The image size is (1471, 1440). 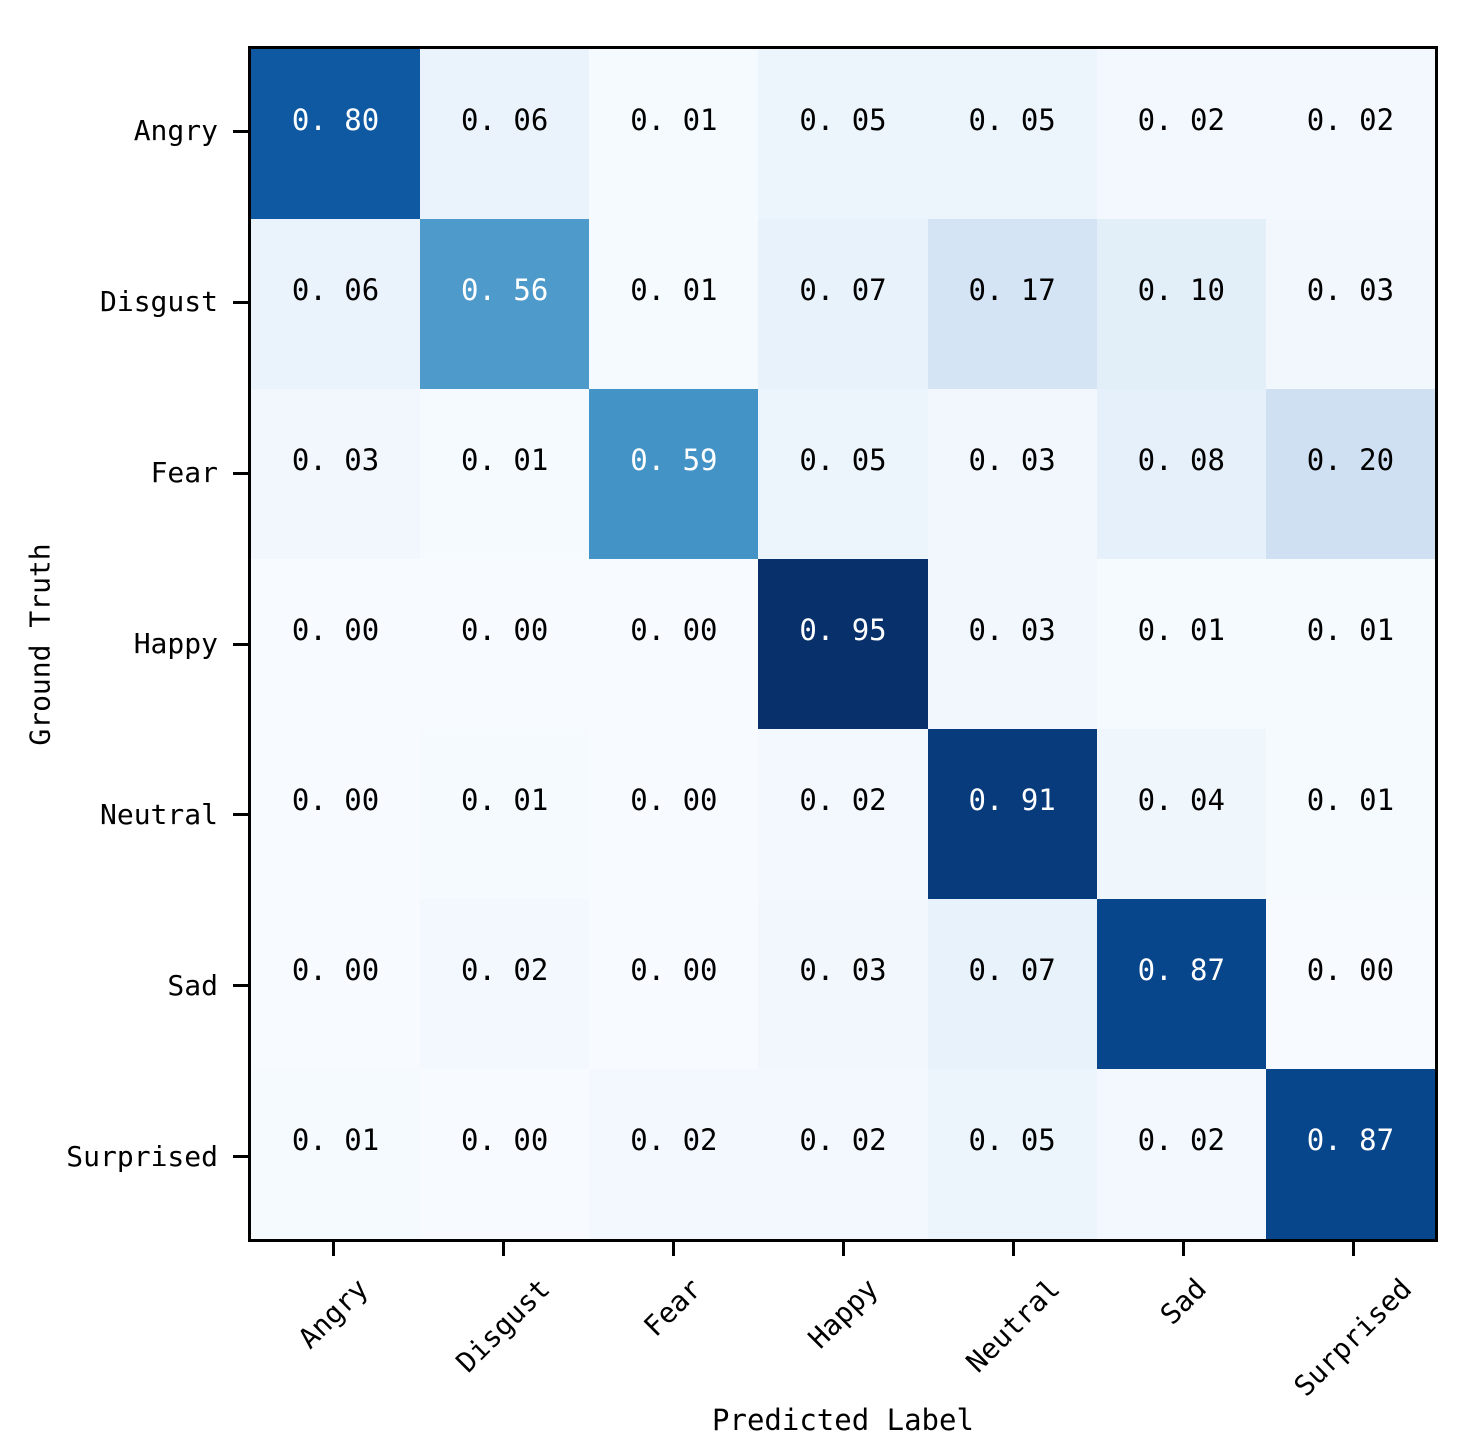 I want to click on y-tick-label: Disgust, so click(x=158, y=302).